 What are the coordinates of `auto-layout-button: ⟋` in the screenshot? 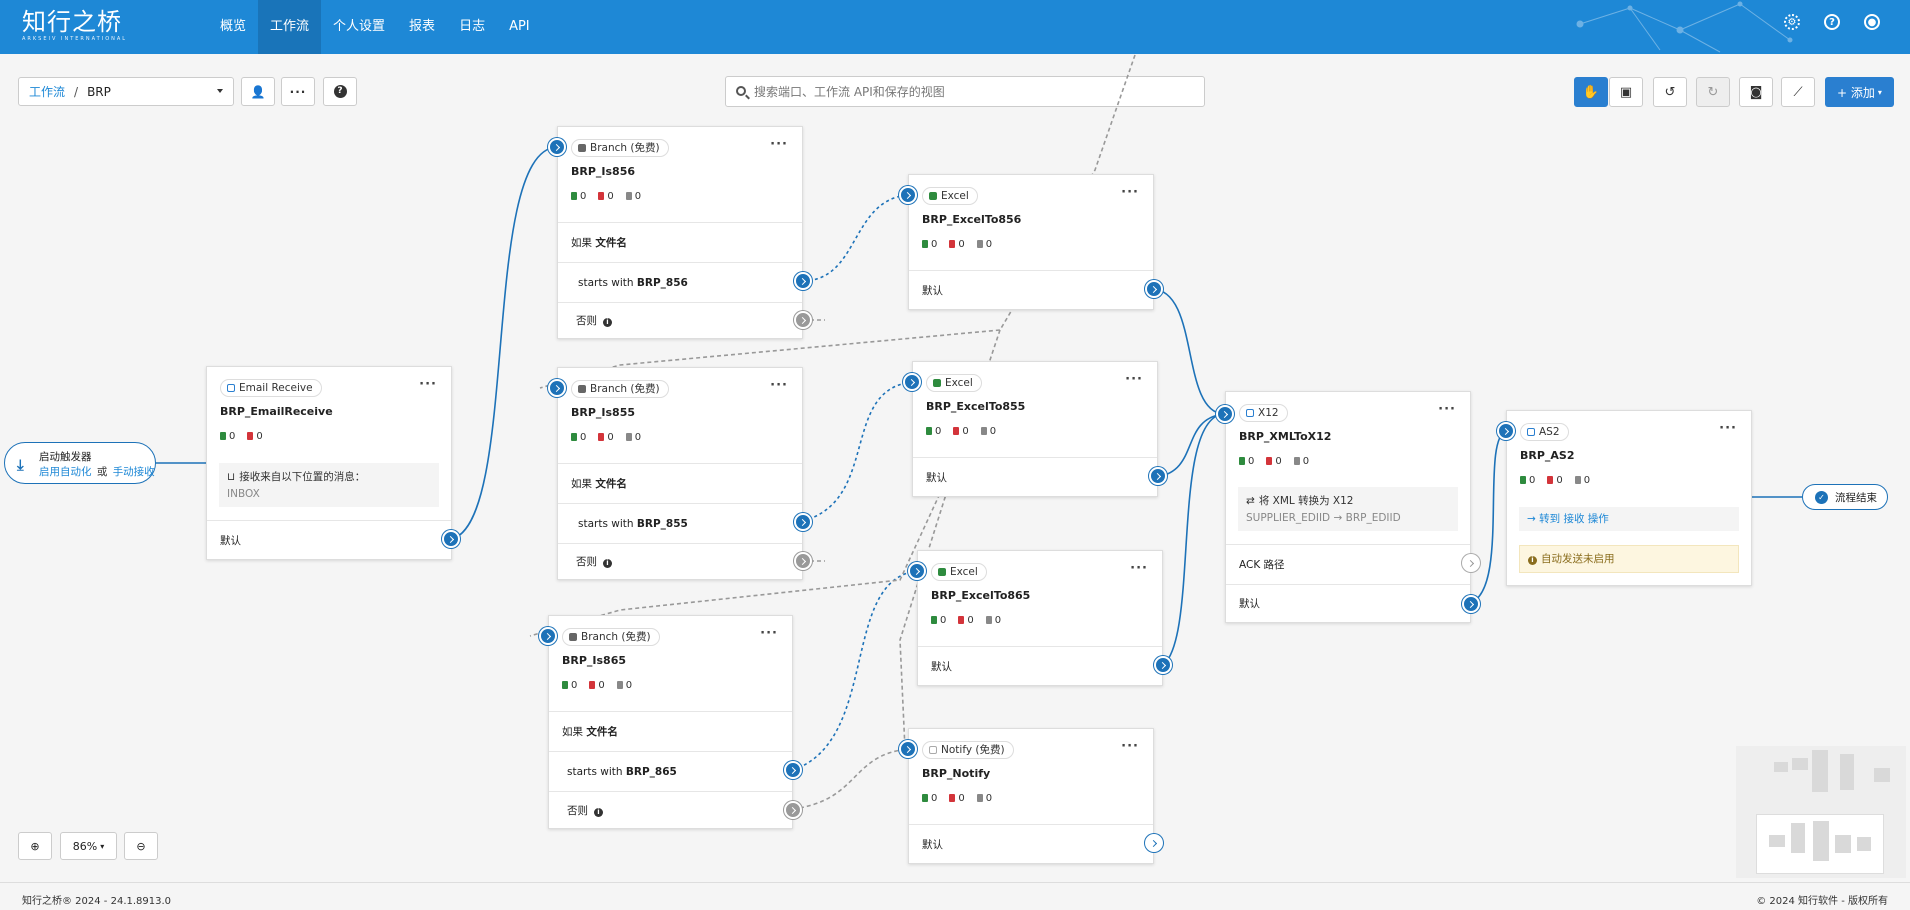 It's located at (1798, 92).